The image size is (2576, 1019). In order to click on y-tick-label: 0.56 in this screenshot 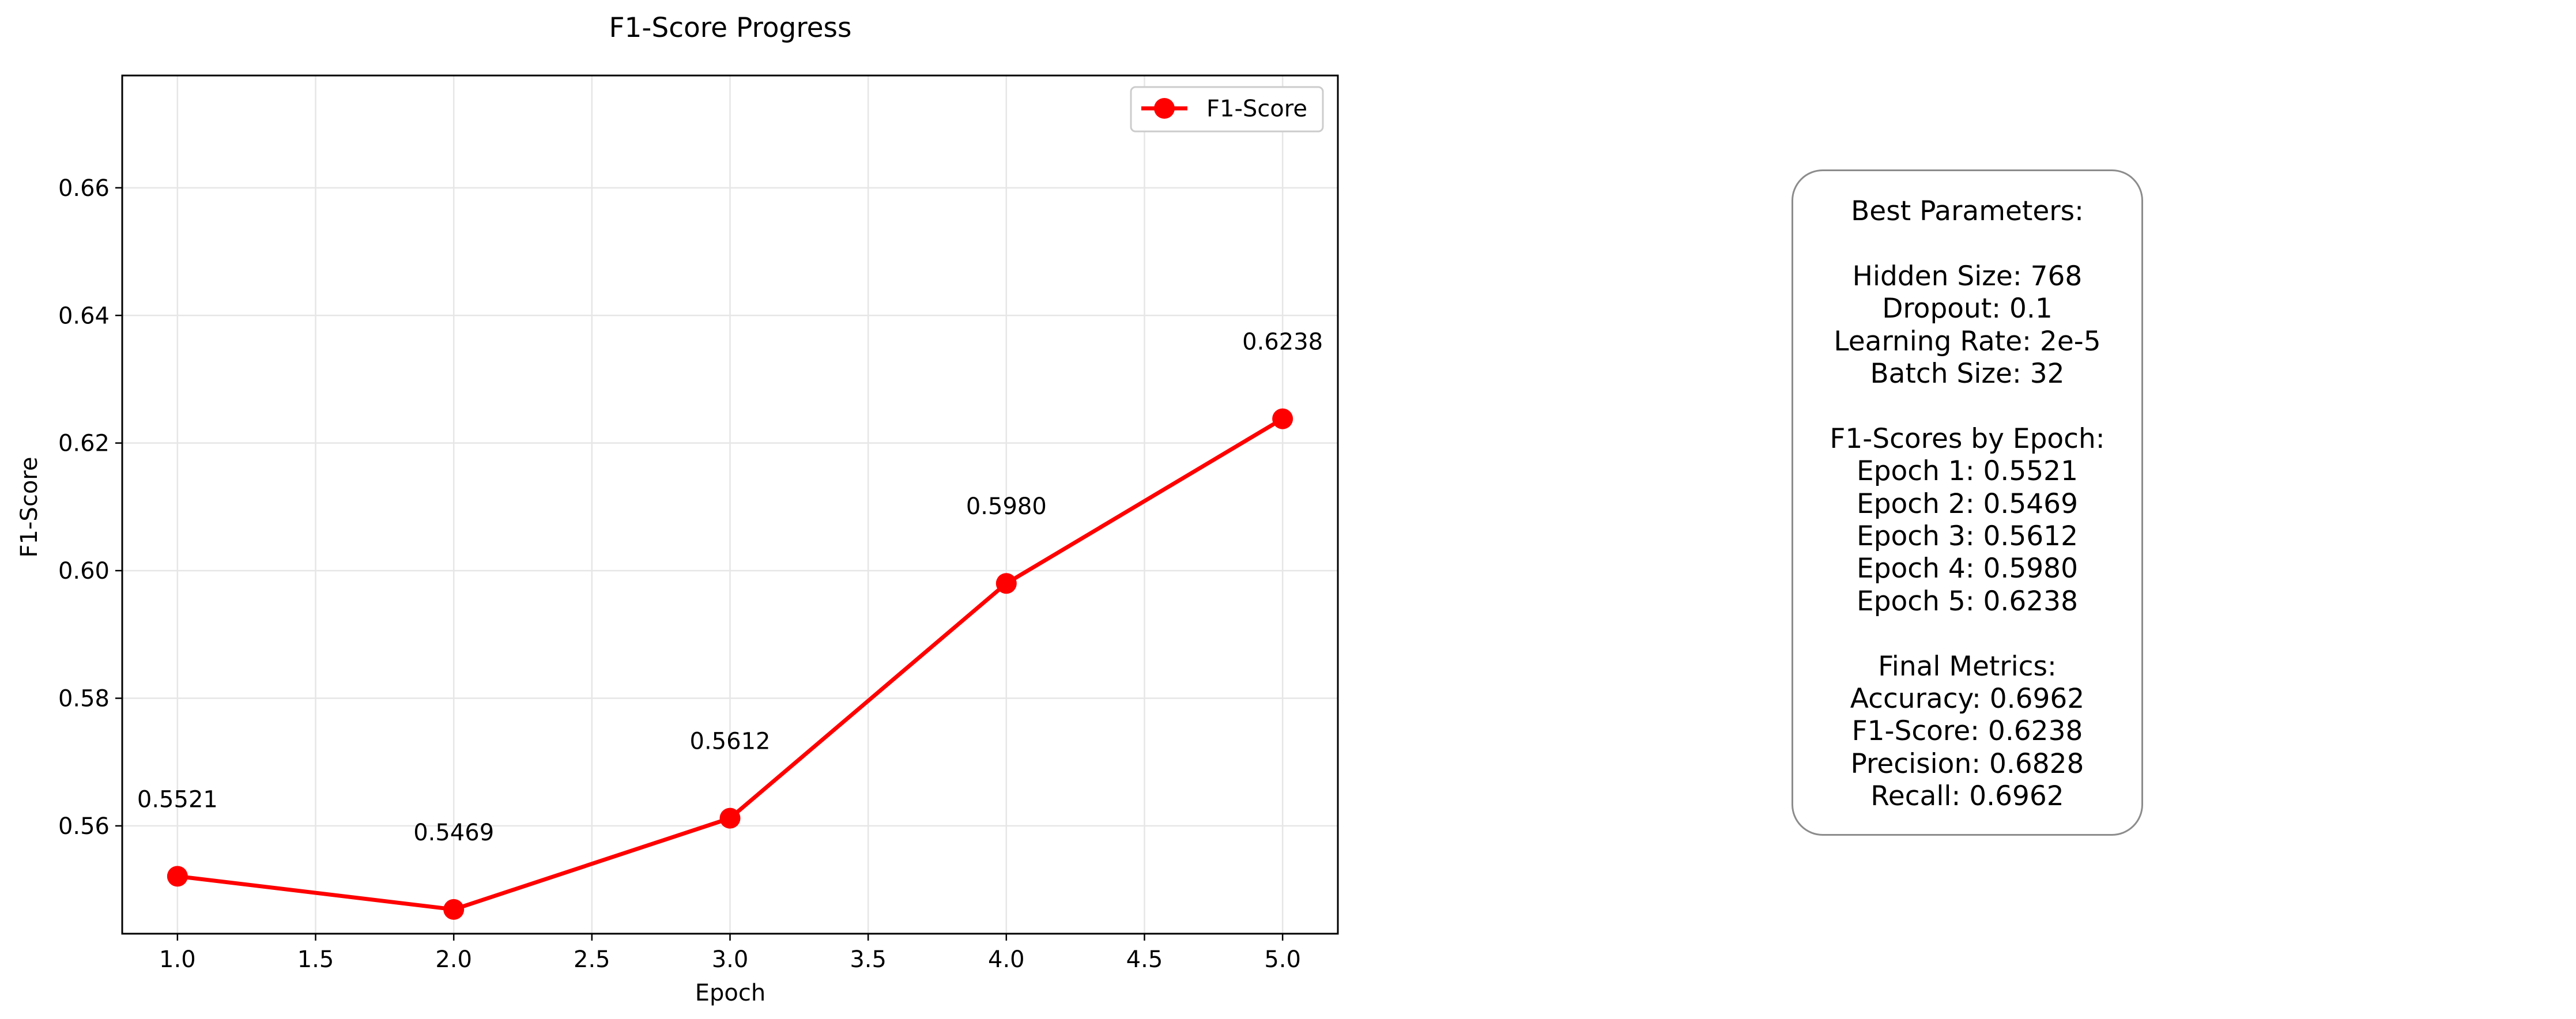, I will do `click(84, 826)`.